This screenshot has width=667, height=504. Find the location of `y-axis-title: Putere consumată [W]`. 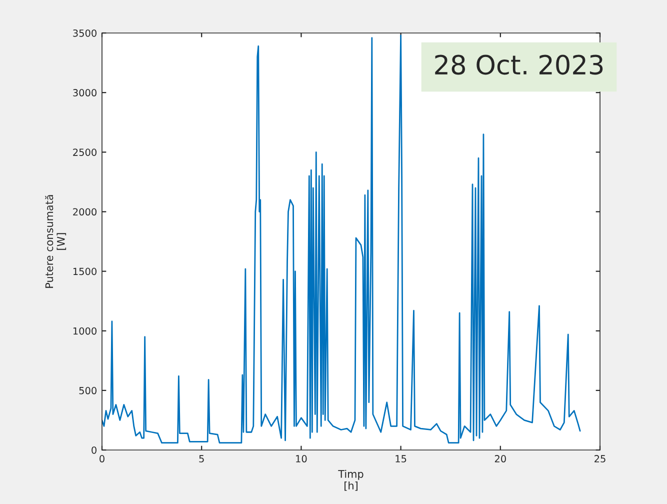

y-axis-title: Putere consumată [W] is located at coordinates (55, 241).